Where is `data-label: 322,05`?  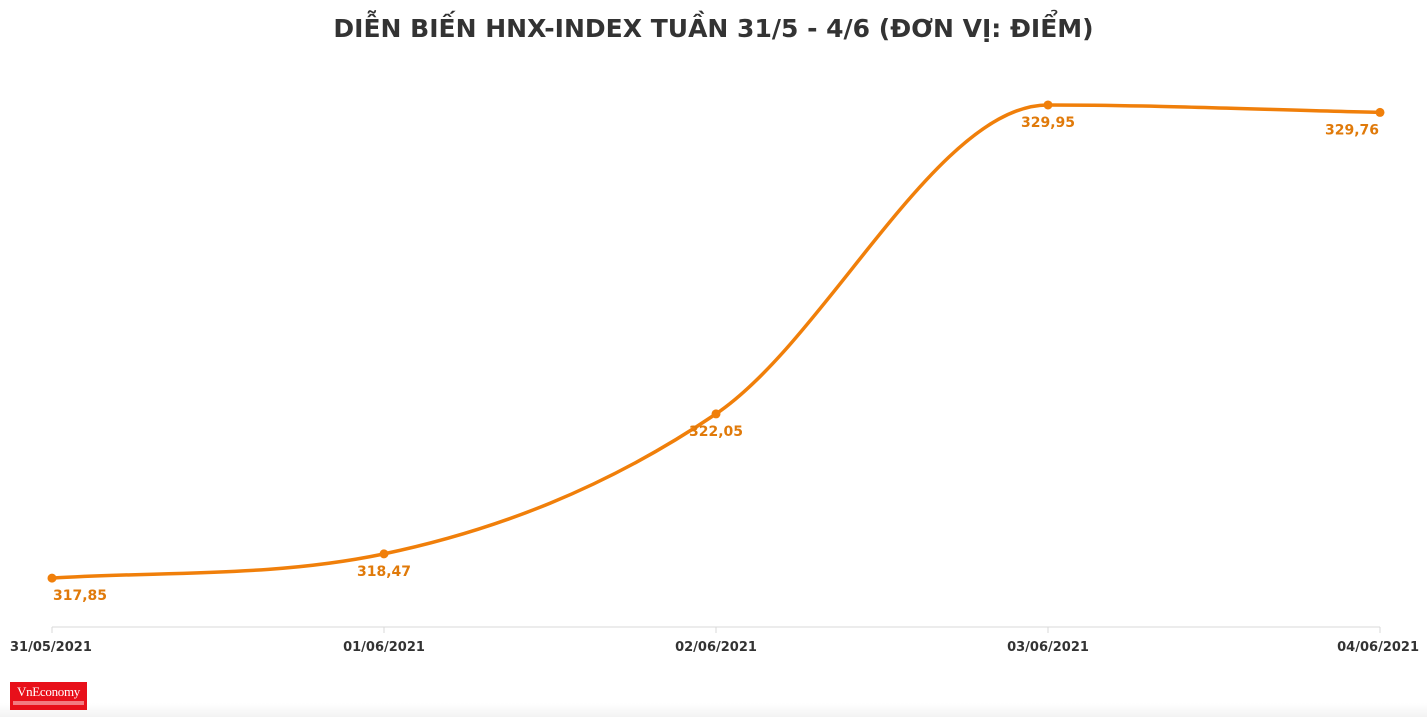 data-label: 322,05 is located at coordinates (716, 432).